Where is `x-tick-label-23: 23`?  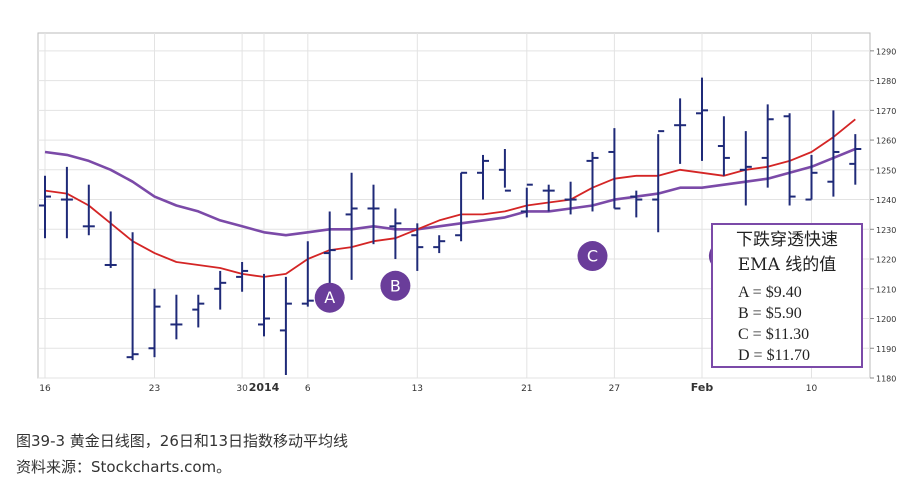 x-tick-label-23: 23 is located at coordinates (154, 389).